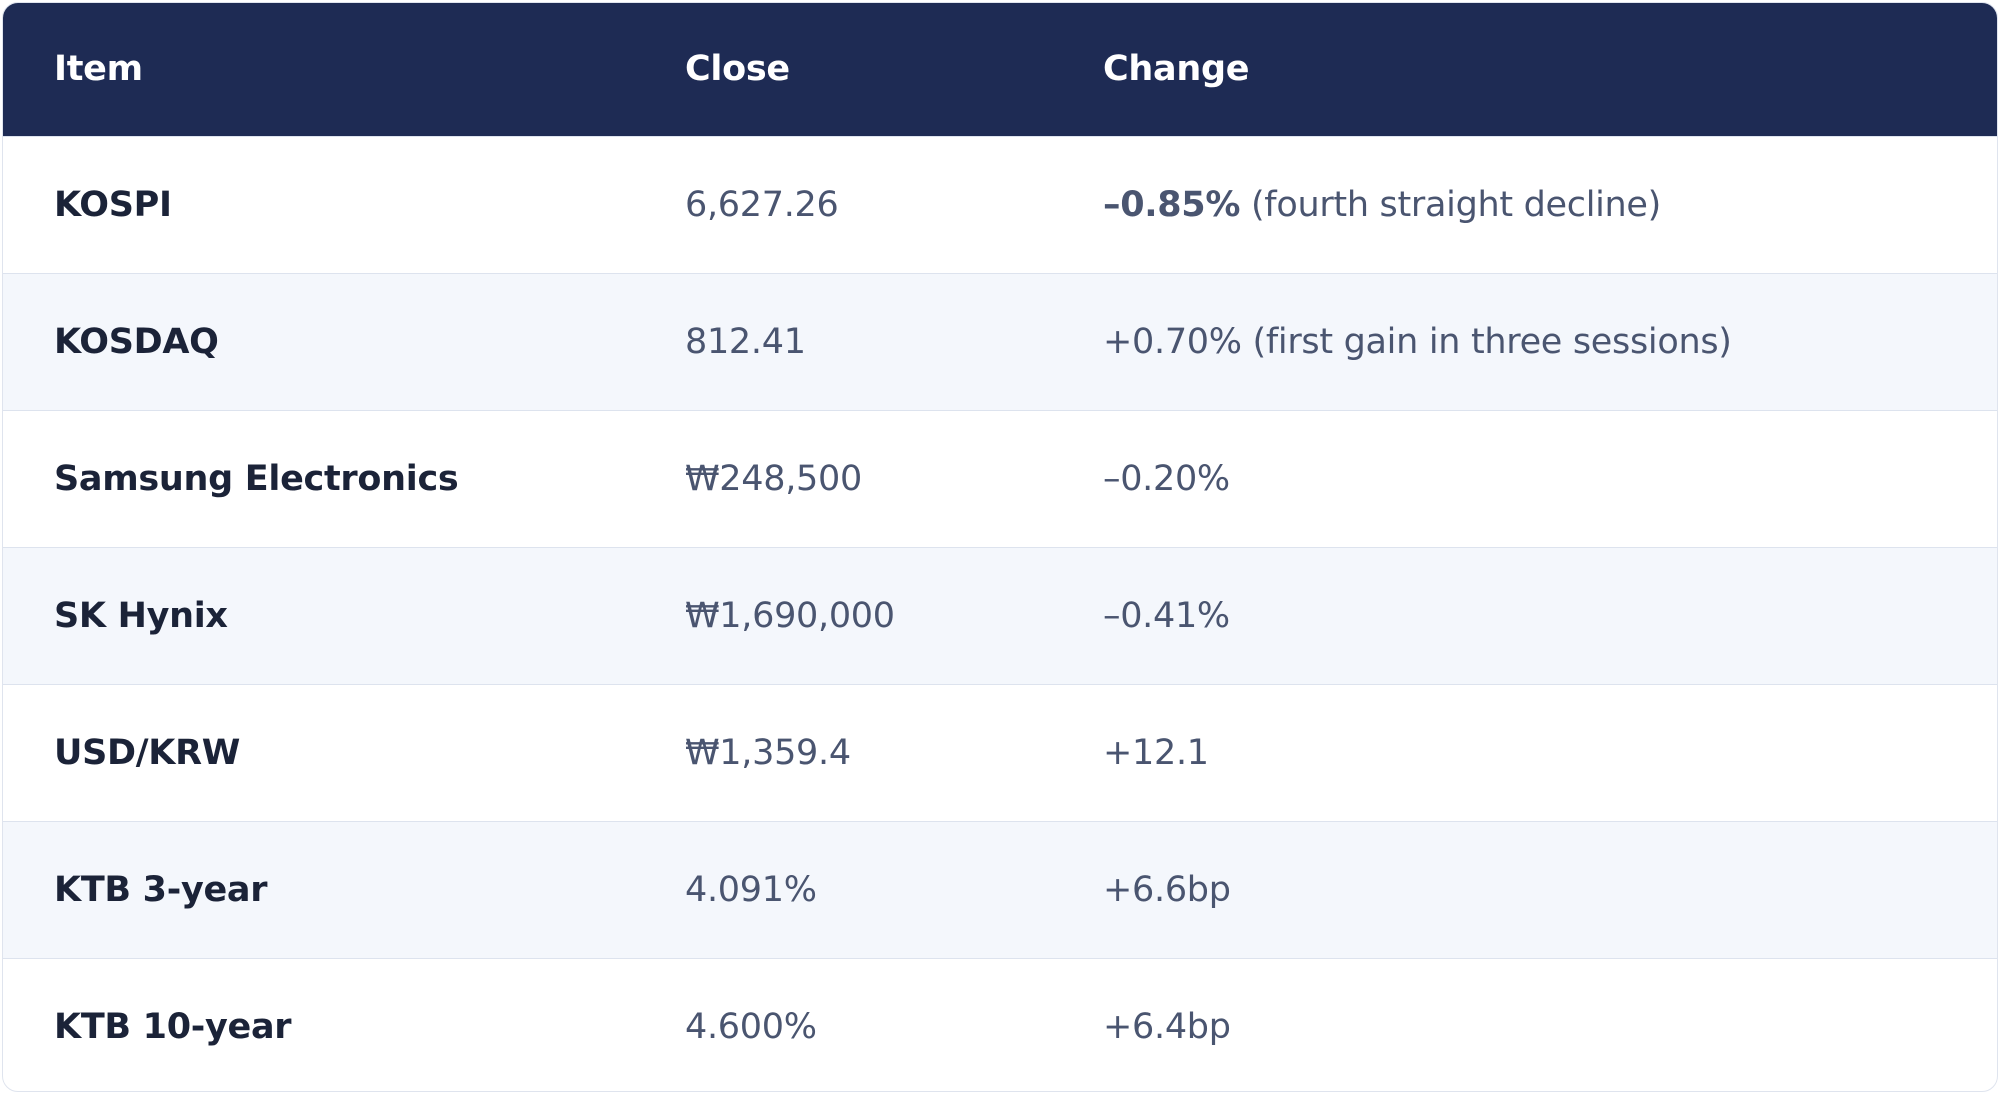 This screenshot has width=2000, height=1094. I want to click on row-close: 812.41, so click(745, 341).